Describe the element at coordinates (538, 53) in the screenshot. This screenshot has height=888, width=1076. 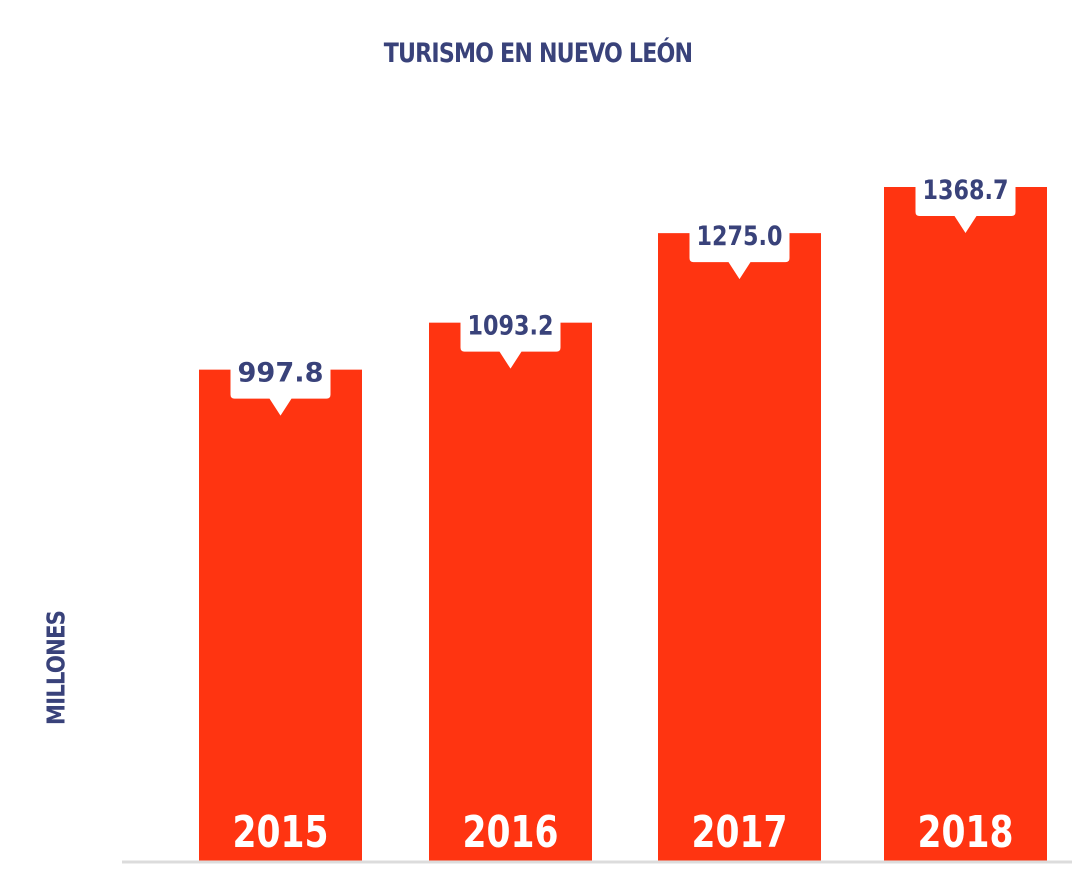
I see `chart-title: TURISMO EN NUEVO LEÓN` at that location.